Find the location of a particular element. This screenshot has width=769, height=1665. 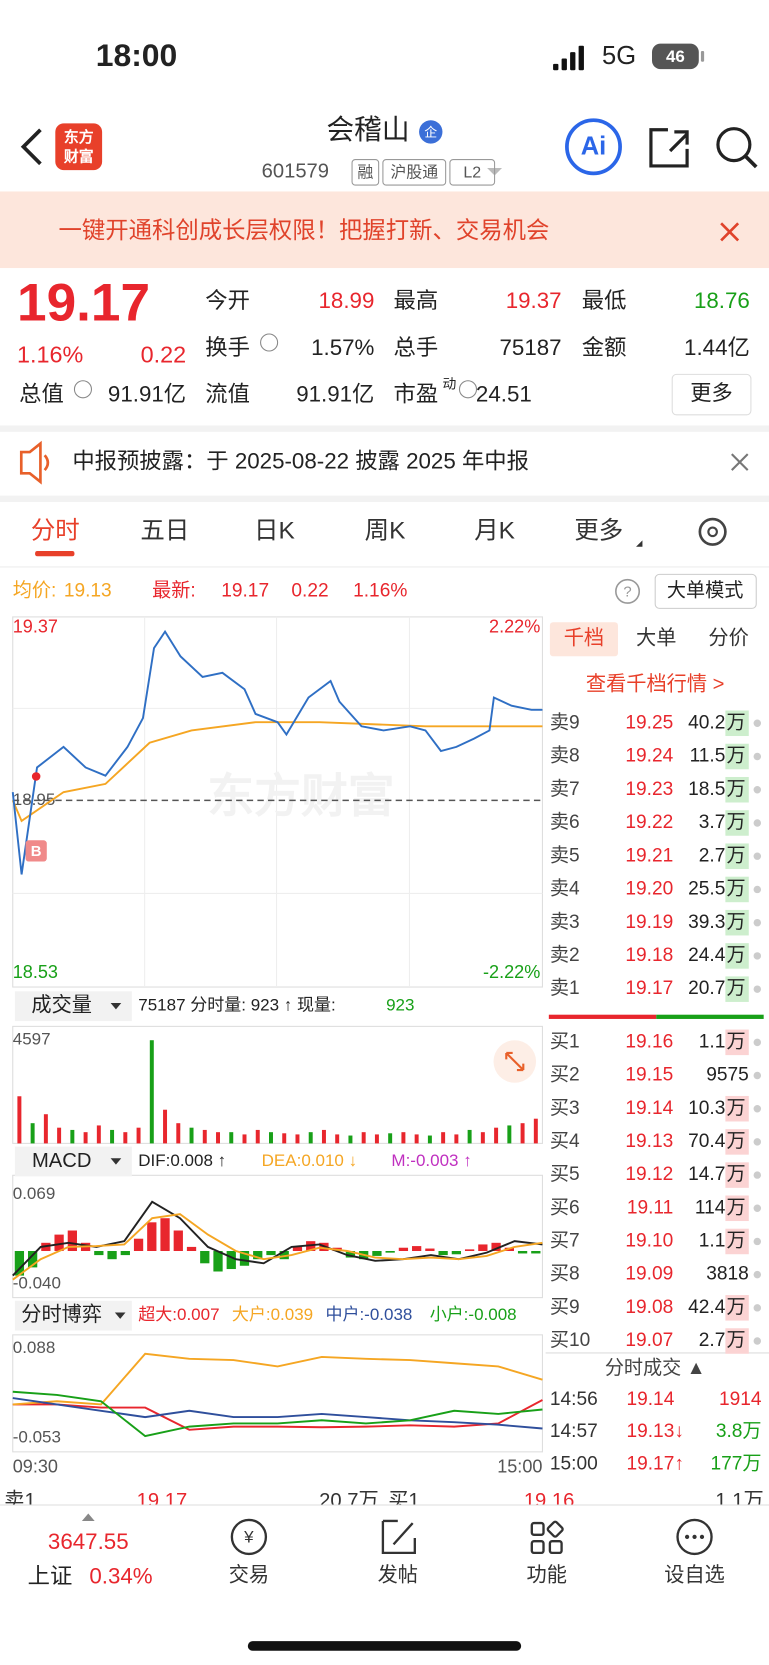

y-tick-label: 0.088 is located at coordinates (34, 1347).